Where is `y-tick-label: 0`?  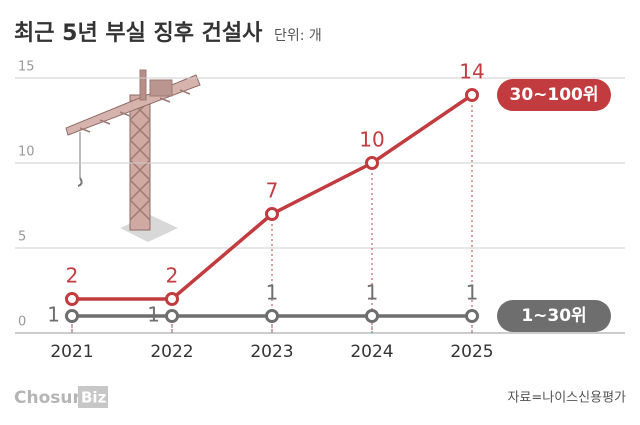 y-tick-label: 0 is located at coordinates (22, 322).